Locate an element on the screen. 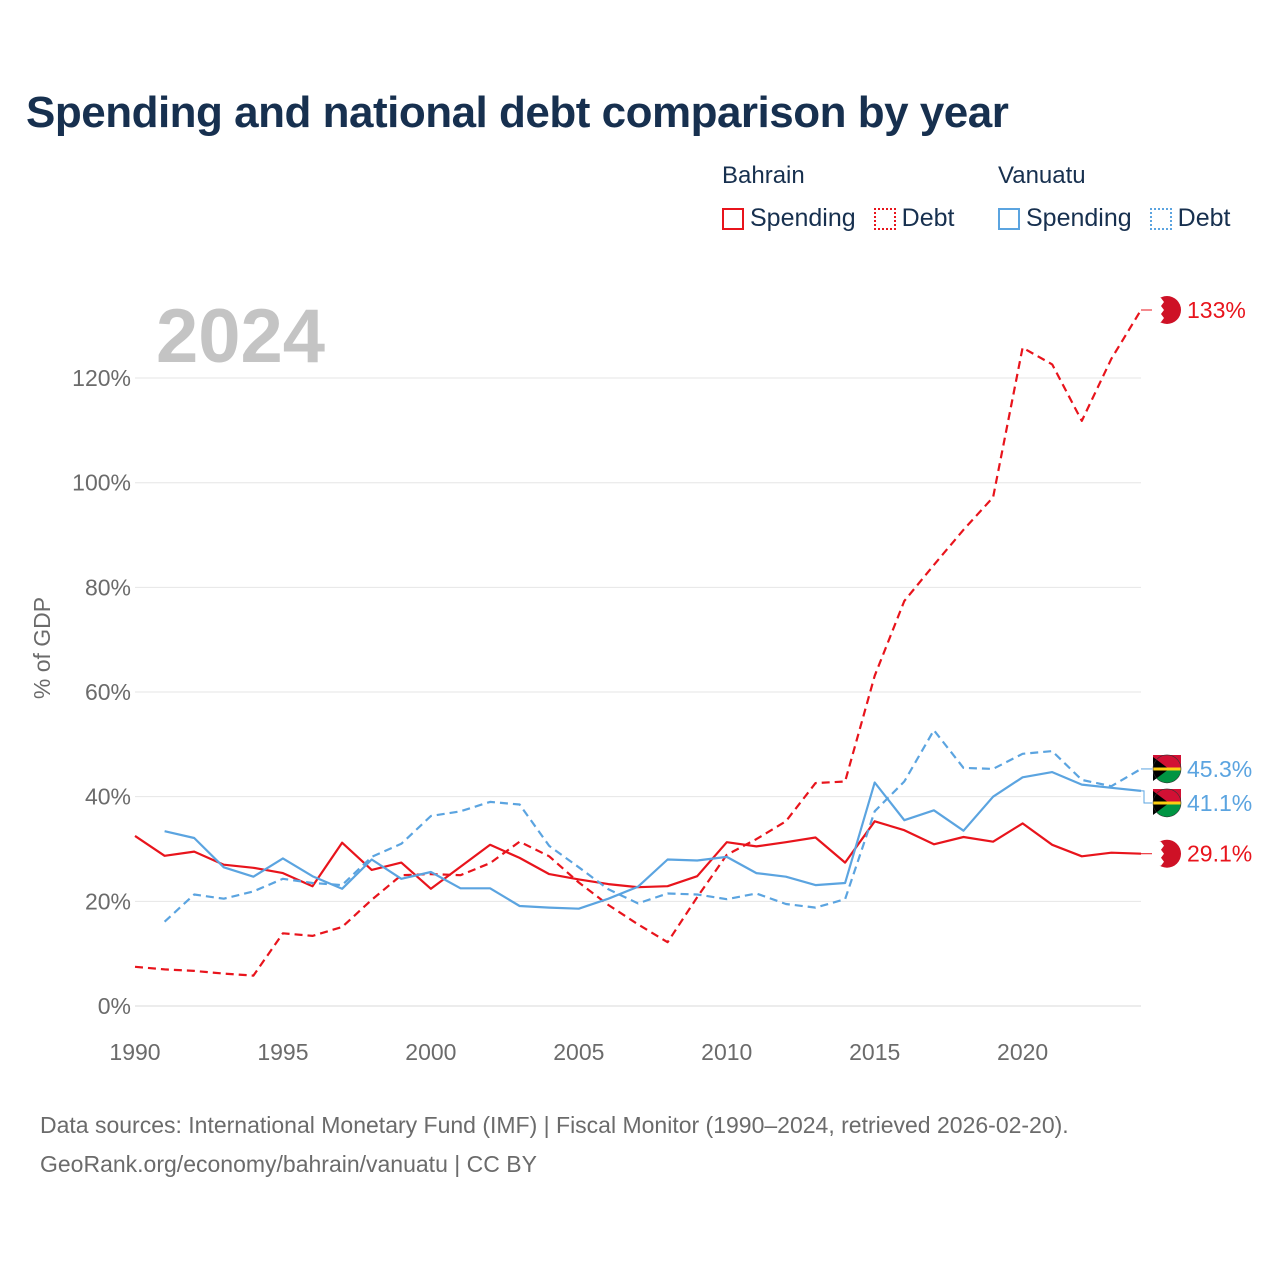 The height and width of the screenshot is (1280, 1280). legend-bahrain: Bahrain Spending Debt is located at coordinates (838, 197).